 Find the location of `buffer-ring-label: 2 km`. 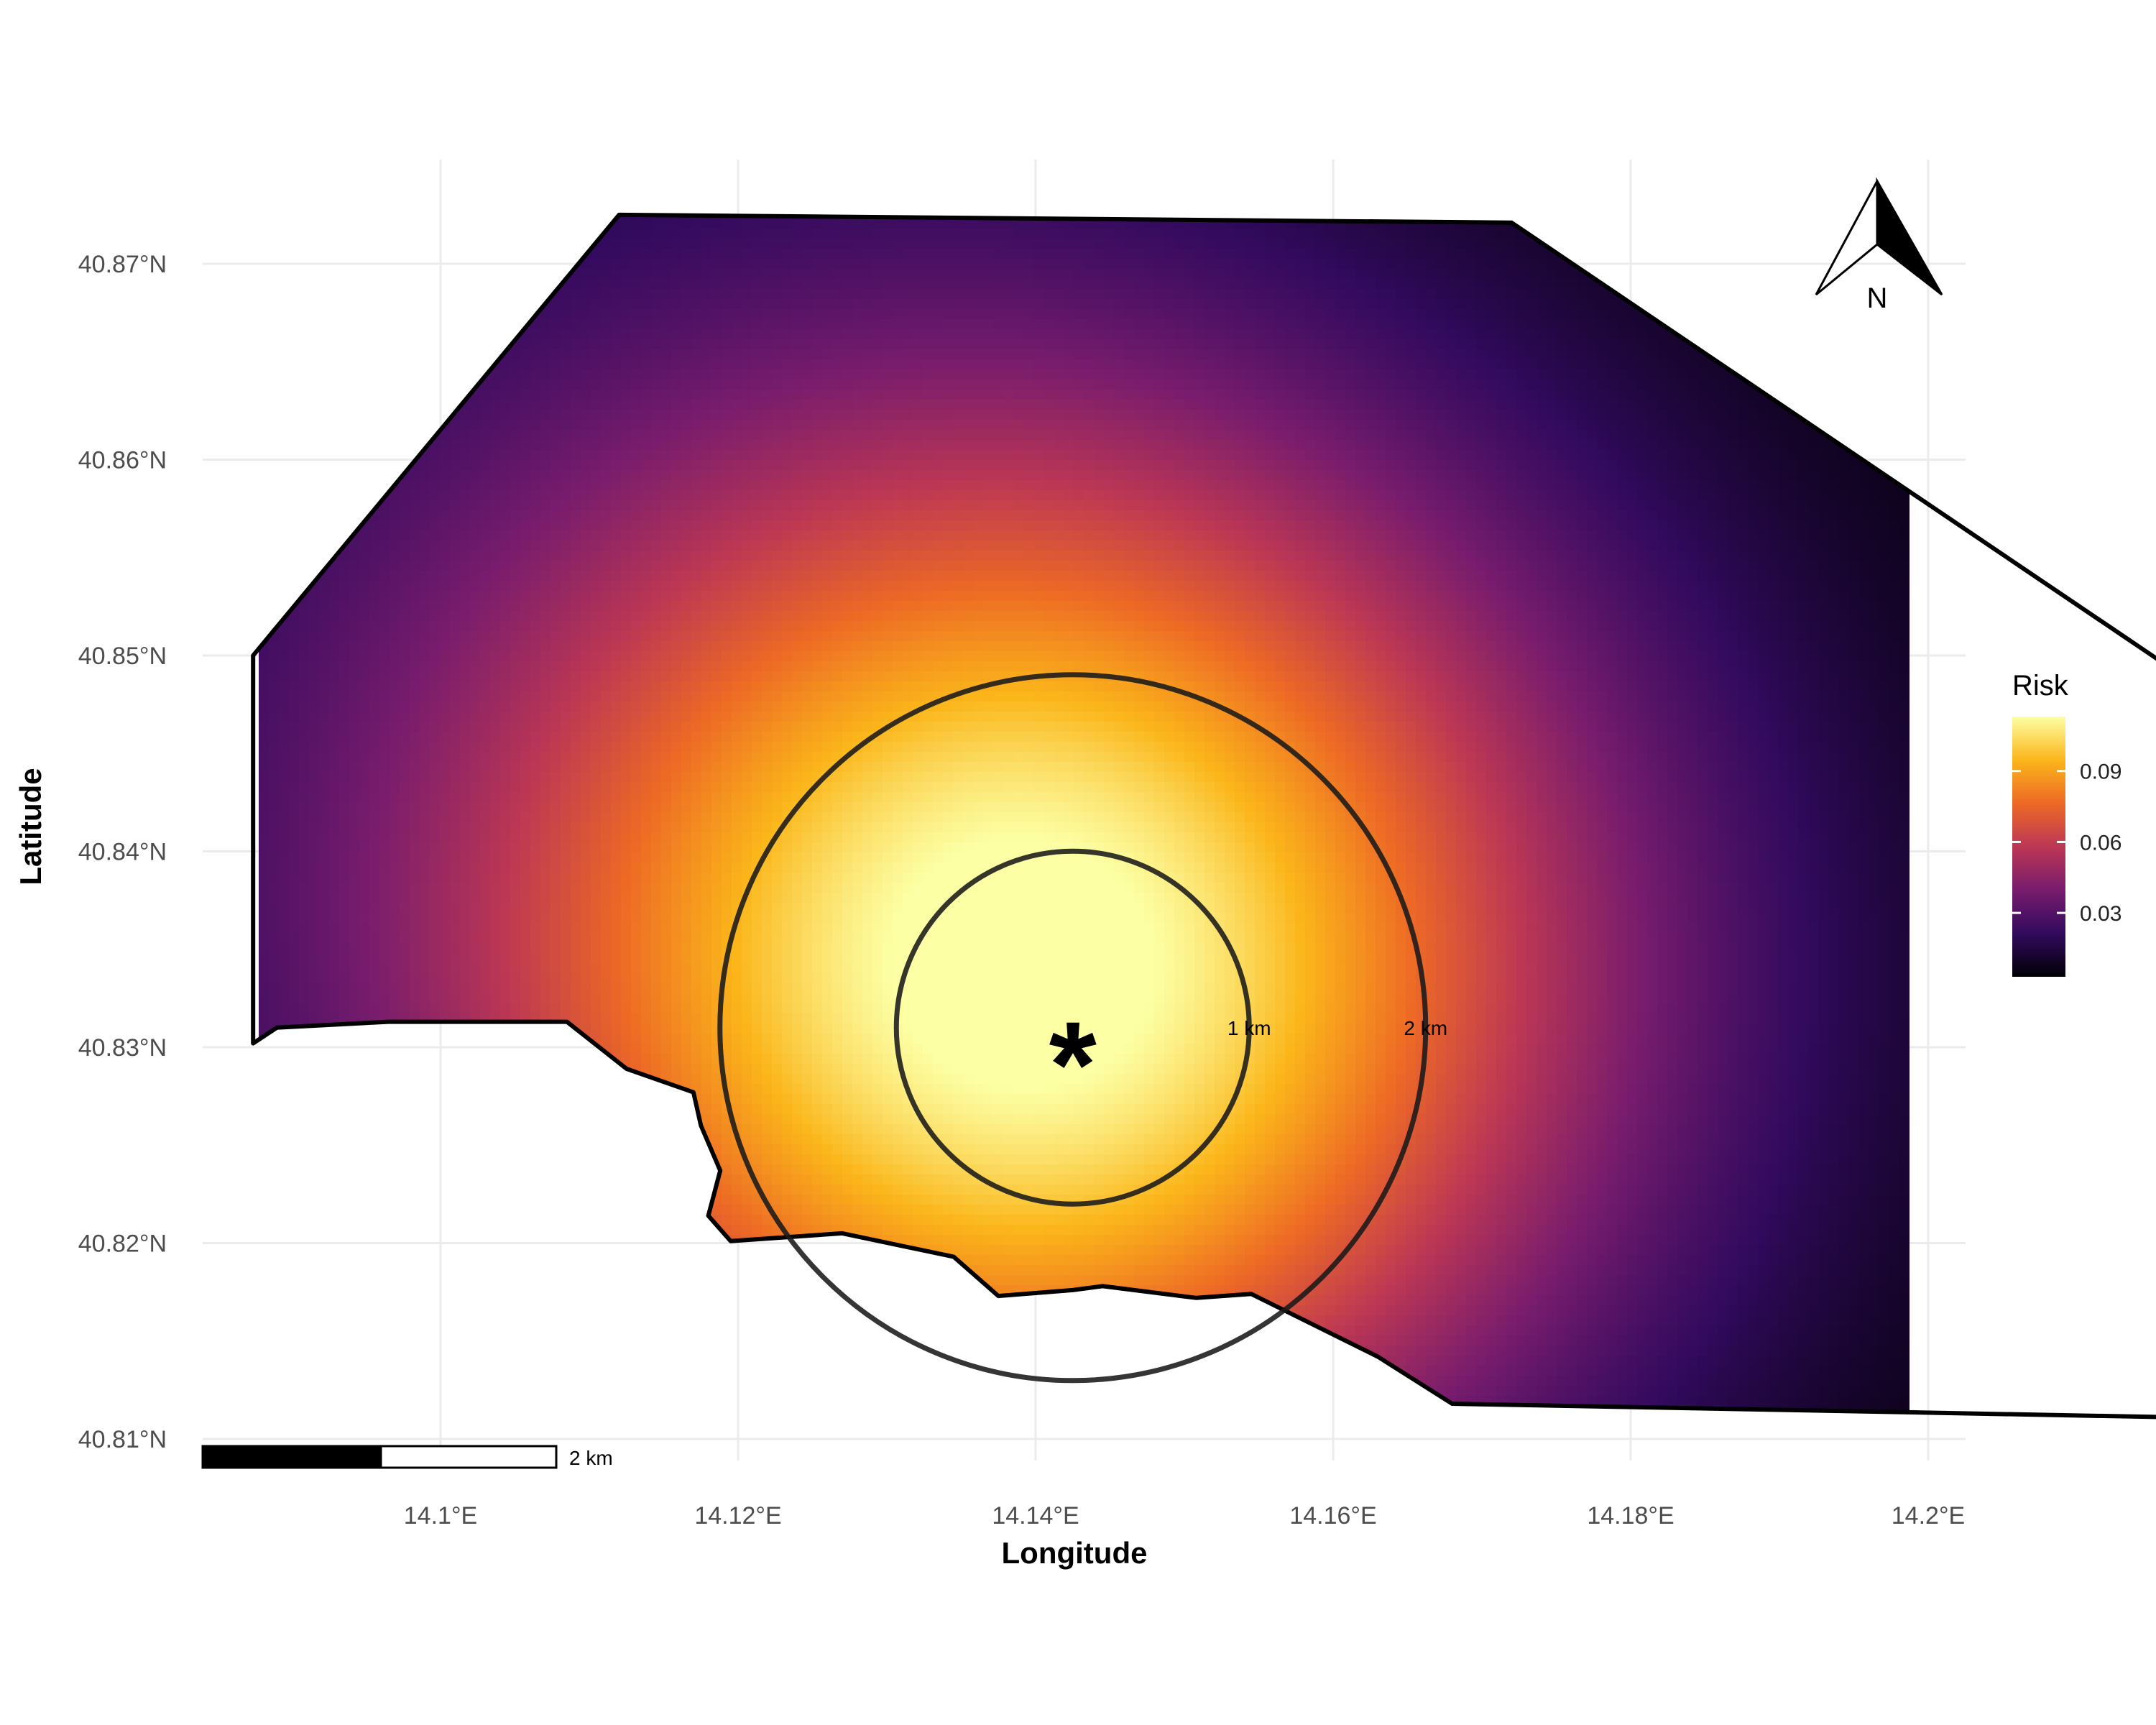

buffer-ring-label: 2 km is located at coordinates (1425, 1028).